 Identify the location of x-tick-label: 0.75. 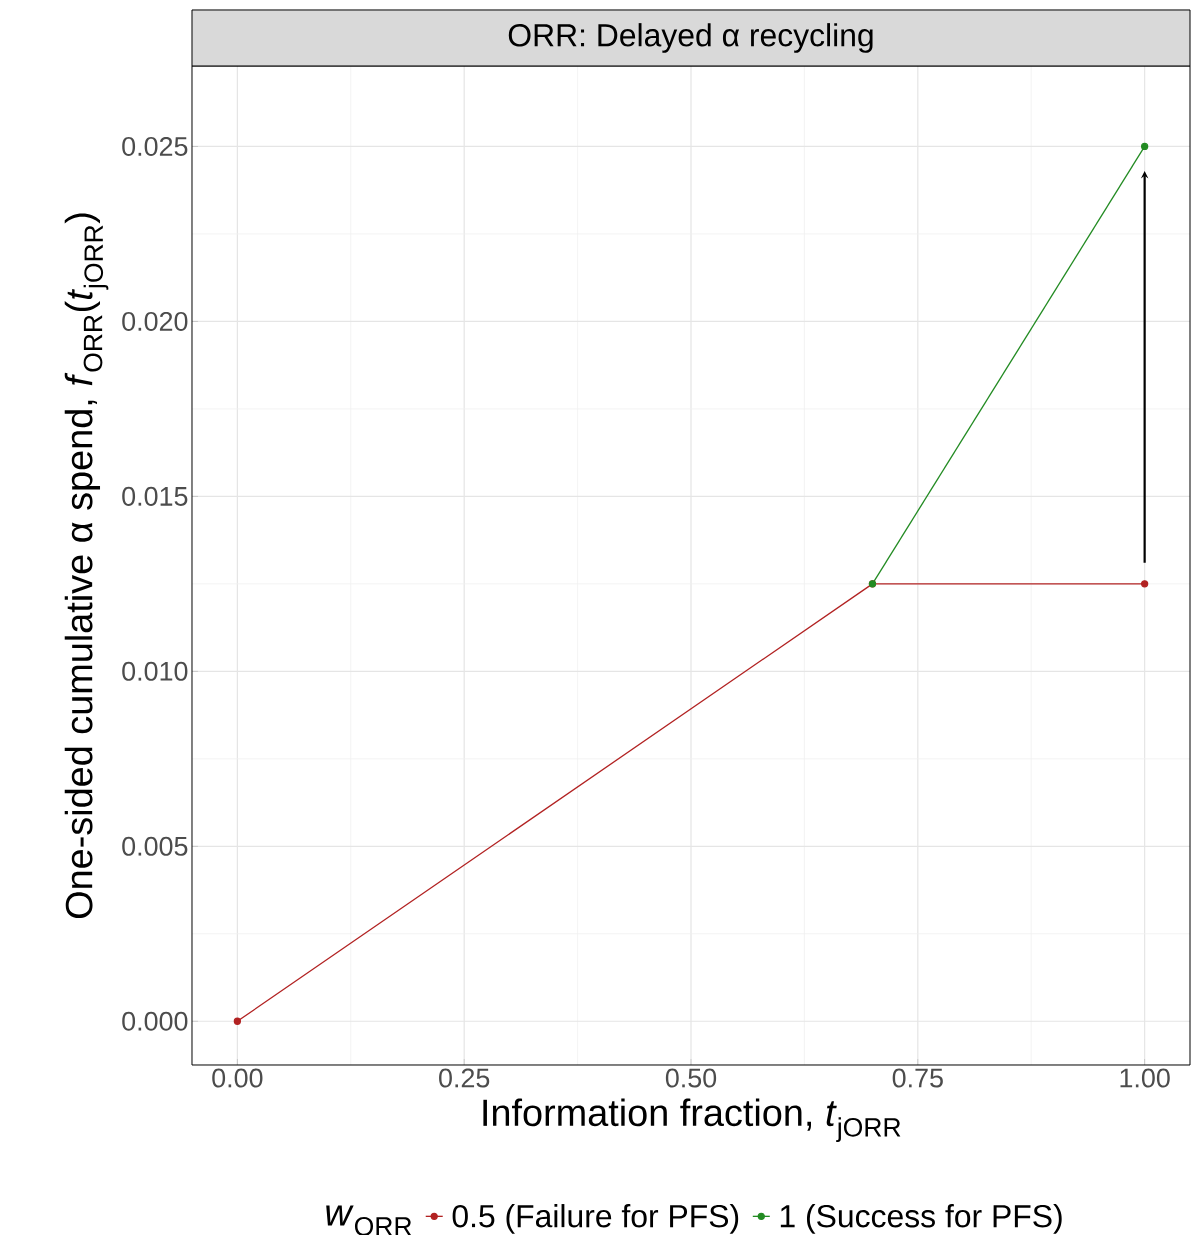
(917, 1078).